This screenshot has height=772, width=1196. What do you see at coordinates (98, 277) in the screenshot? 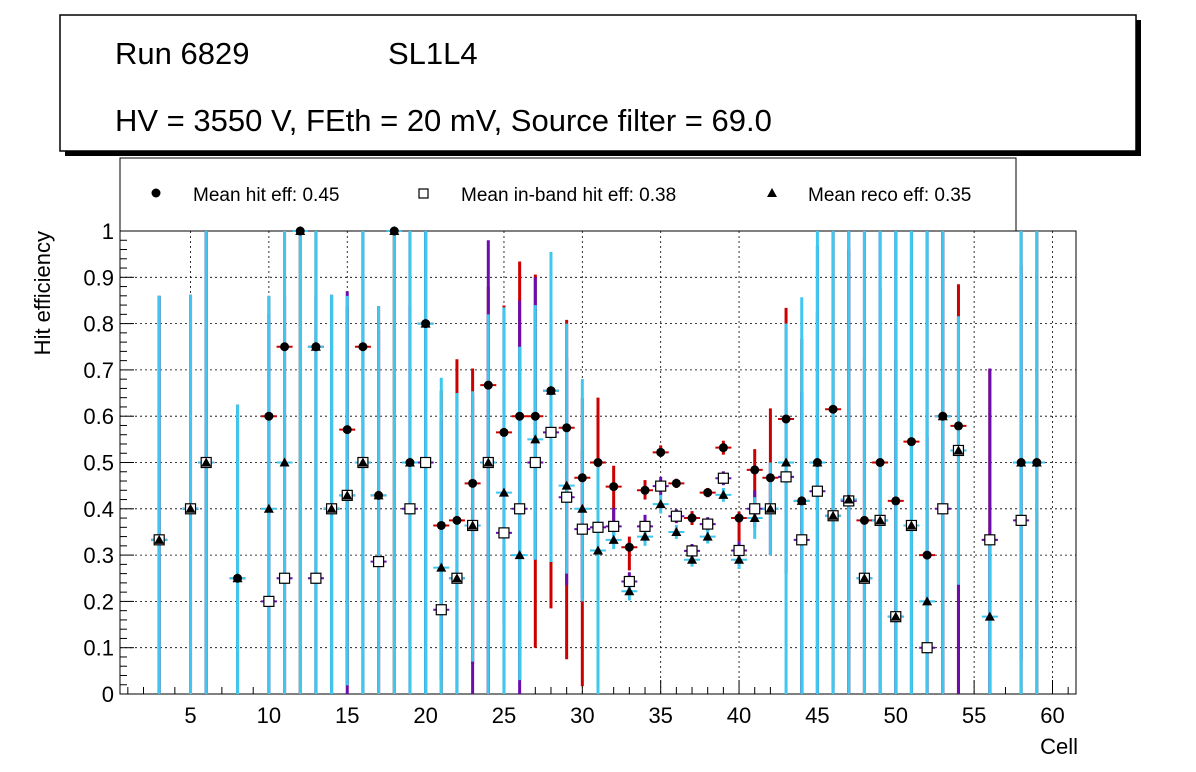
I see `y-tick-label: 0.9` at bounding box center [98, 277].